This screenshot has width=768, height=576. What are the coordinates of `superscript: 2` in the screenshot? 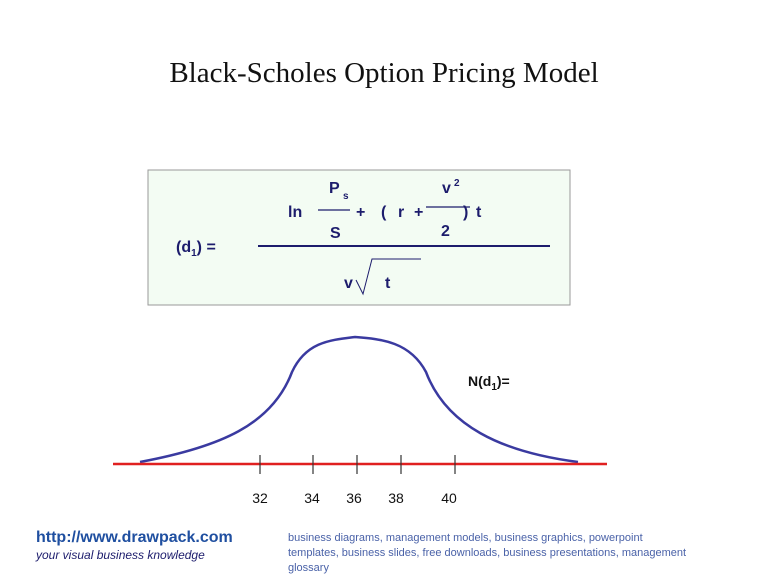 It's located at (457, 183).